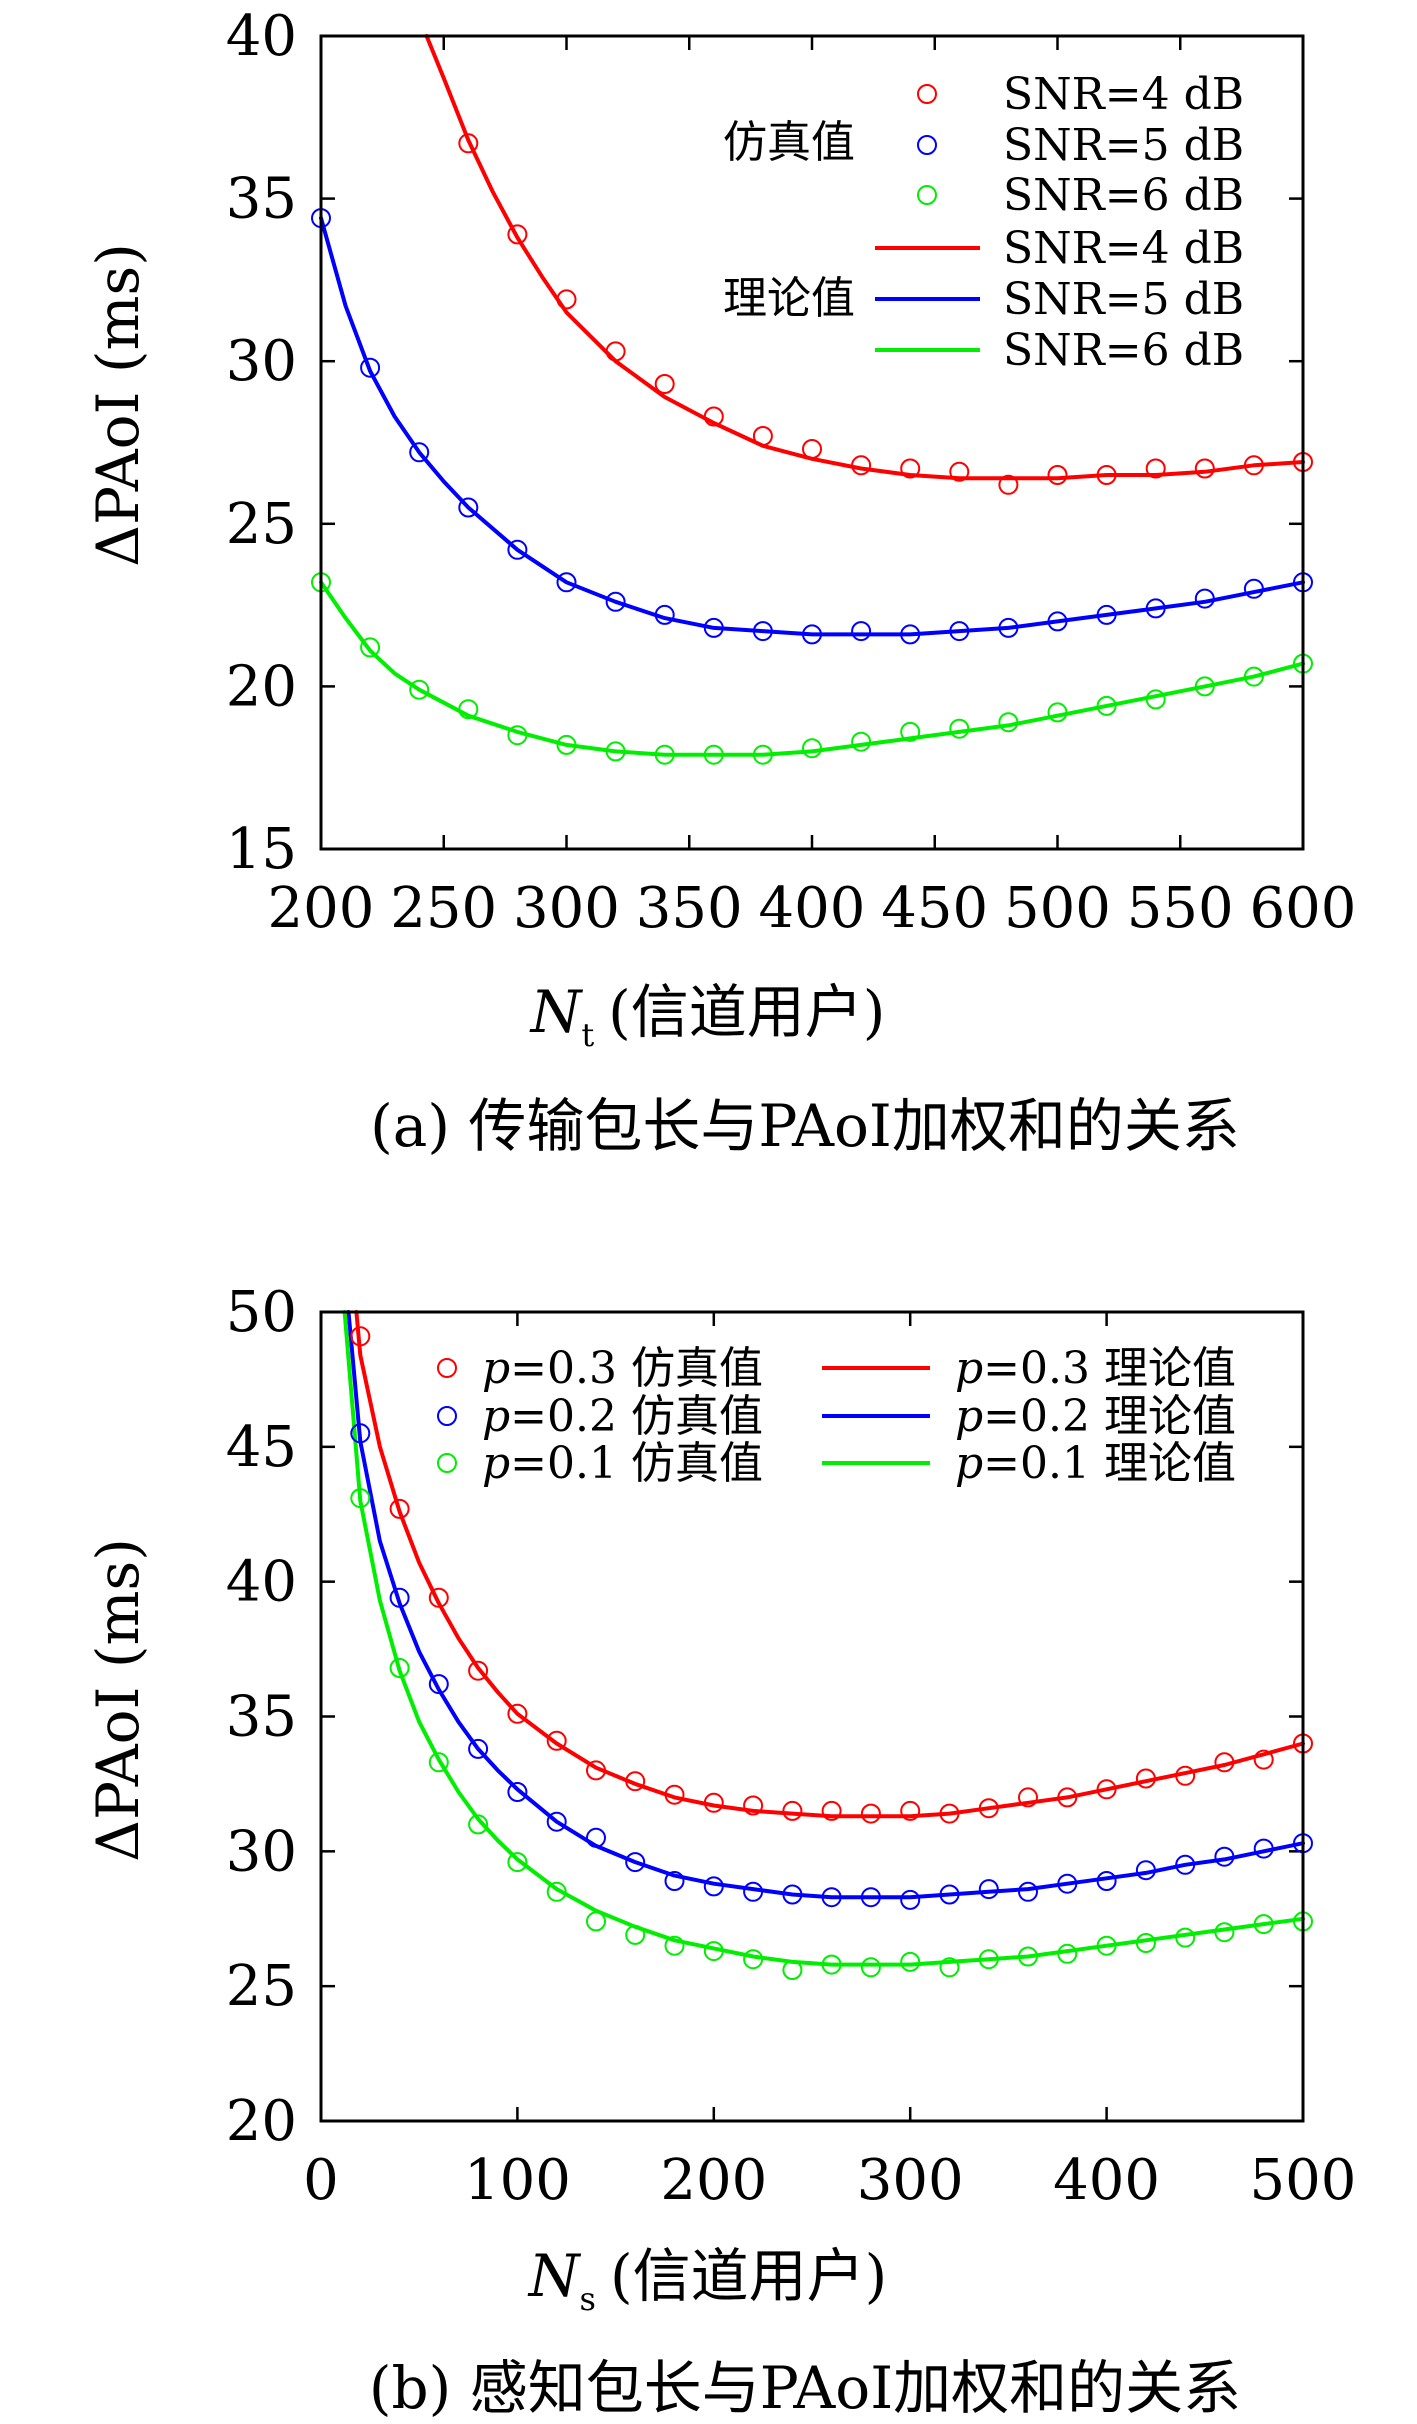 The image size is (1417, 2424). I want to click on b-x-tick-labels: 0 100 200 300 400 500, so click(829, 2180).